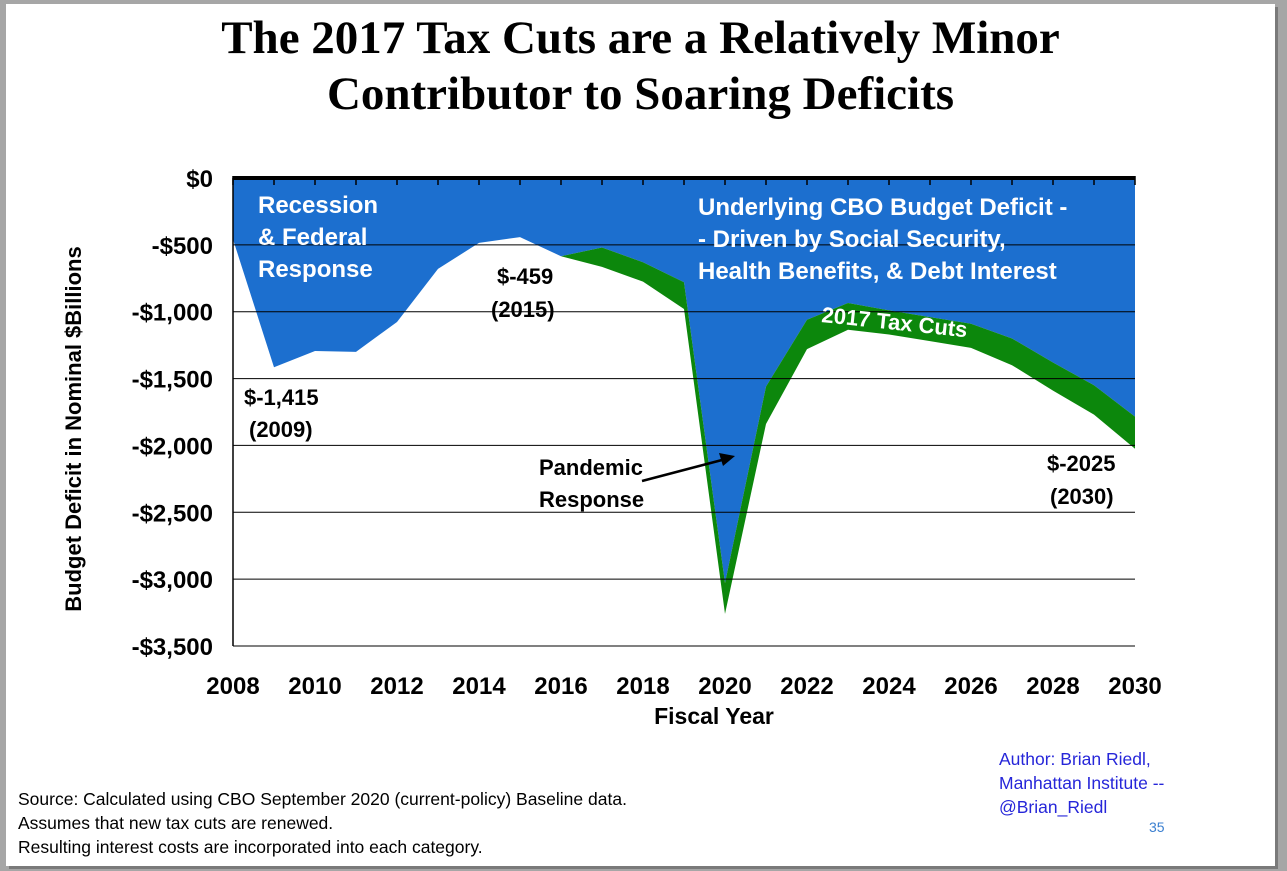  I want to click on author-line: Manhattan Institute --, so click(1082, 783).